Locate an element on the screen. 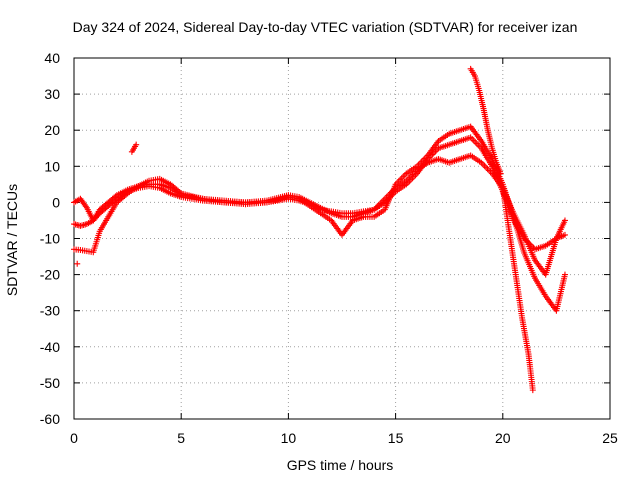 The image size is (640, 480). y-tick-label: 10 is located at coordinates (52, 166).